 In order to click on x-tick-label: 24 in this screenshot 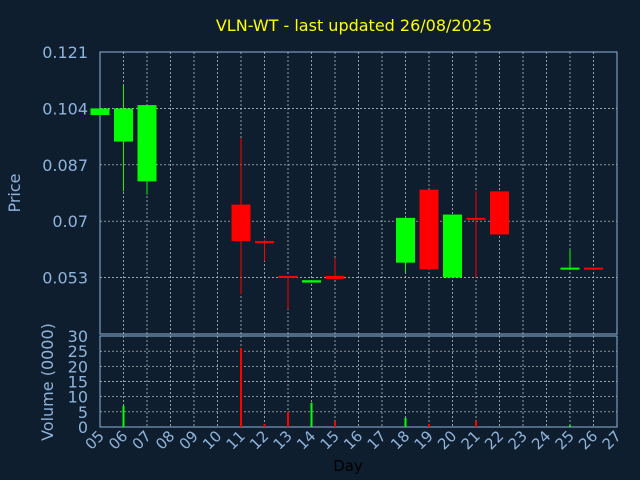, I will do `click(541, 440)`.